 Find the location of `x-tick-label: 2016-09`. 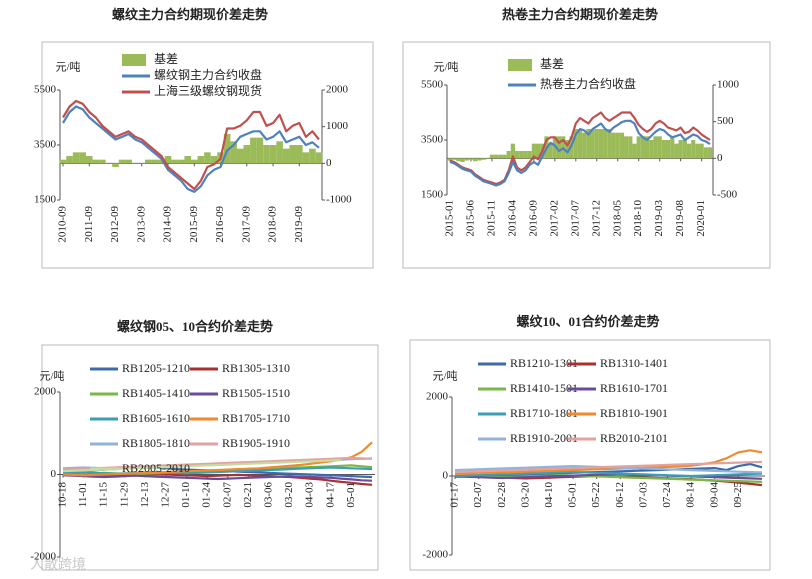

x-tick-label: 2016-09 is located at coordinates (533, 218).